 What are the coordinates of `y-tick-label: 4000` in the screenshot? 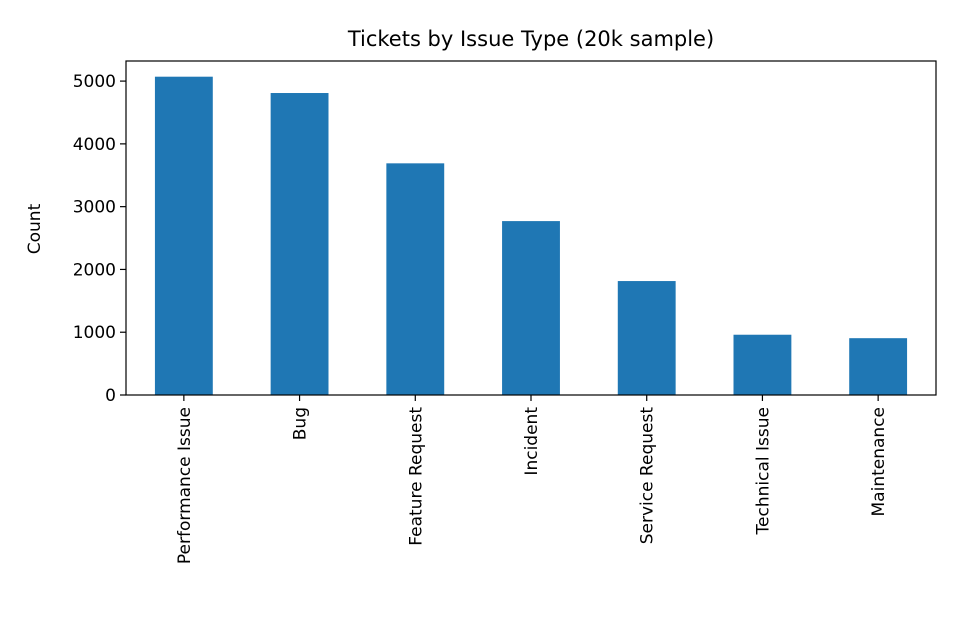 It's located at (94, 145).